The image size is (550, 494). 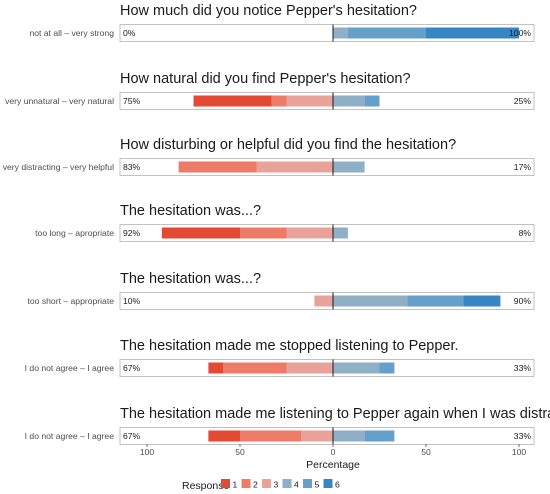 What do you see at coordinates (333, 465) in the screenshot?
I see `x-axis-title: Percentage` at bounding box center [333, 465].